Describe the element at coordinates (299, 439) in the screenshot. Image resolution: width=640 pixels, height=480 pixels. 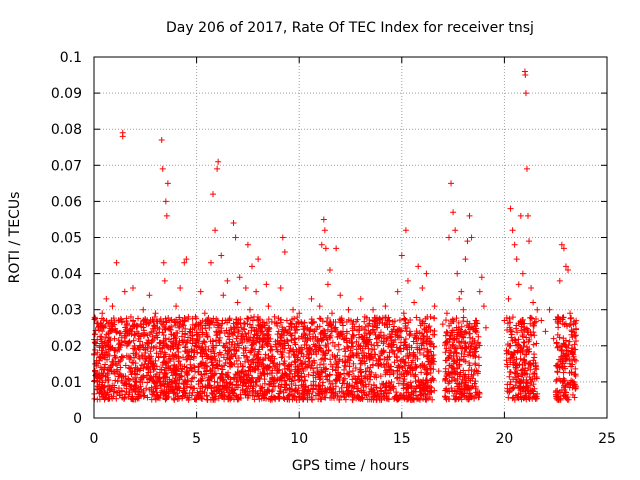
I see `x-tick-label: 10` at that location.